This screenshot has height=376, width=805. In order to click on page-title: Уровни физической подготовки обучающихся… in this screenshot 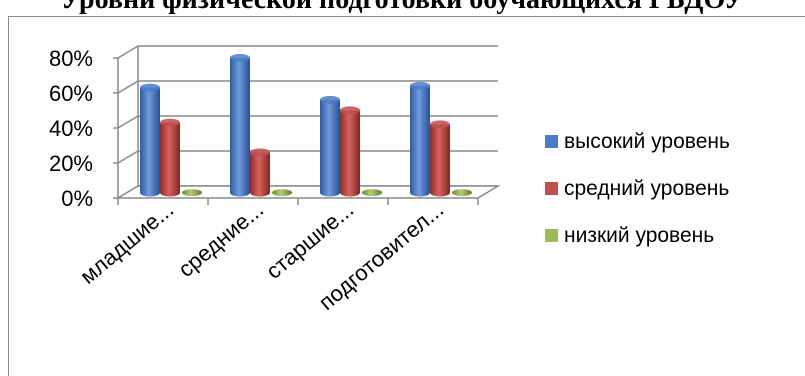, I will do `click(402, 8)`.